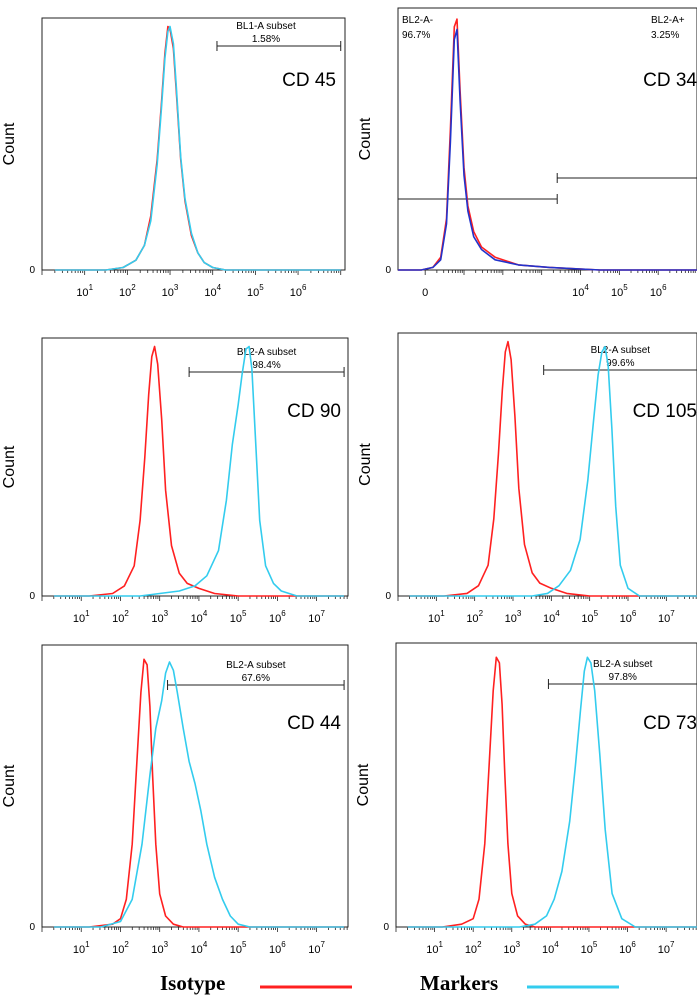  Describe the element at coordinates (389, 983) in the screenshot. I see `legend: Isotype Markers` at that location.